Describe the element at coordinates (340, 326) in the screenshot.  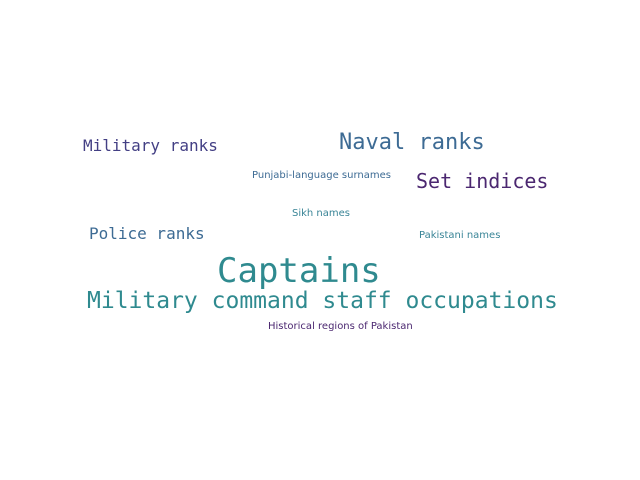
I see `word-historical-regions-of-pakistan: Historical regions of Pakistan` at that location.